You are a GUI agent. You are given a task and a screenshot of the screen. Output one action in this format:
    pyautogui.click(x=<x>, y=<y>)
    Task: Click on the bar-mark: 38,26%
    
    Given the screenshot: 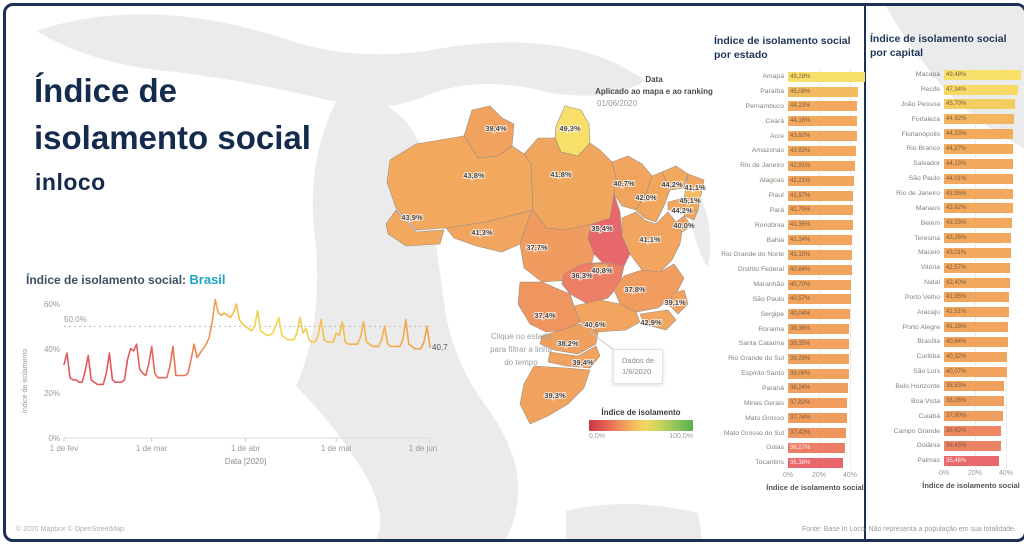 What is the action you would take?
    pyautogui.click(x=974, y=401)
    